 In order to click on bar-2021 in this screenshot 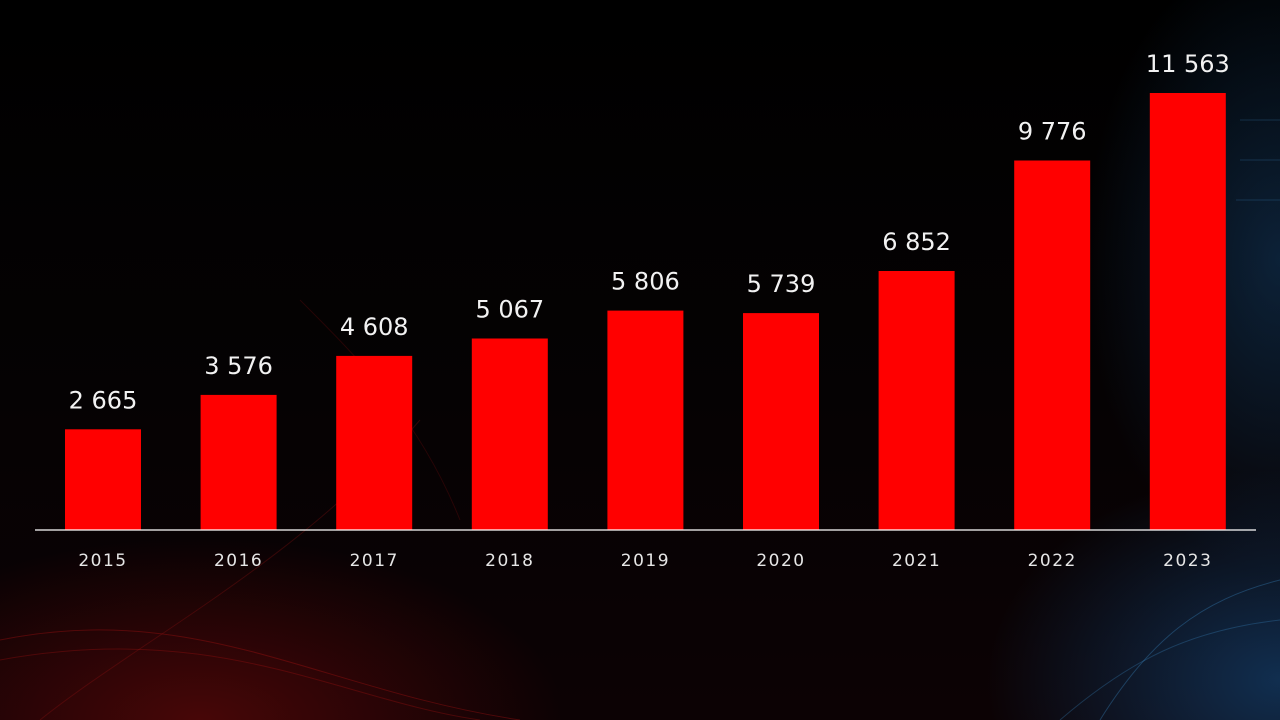, I will do `click(916, 400)`.